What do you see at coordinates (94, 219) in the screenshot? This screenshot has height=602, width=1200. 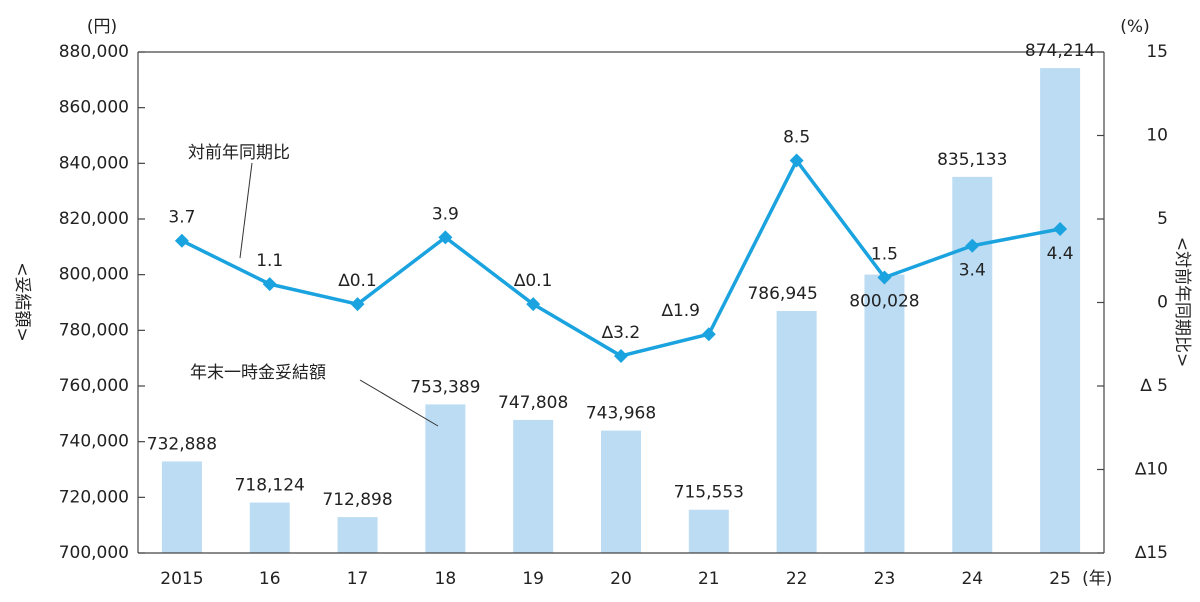 I see `left-tick-label: 820,000` at bounding box center [94, 219].